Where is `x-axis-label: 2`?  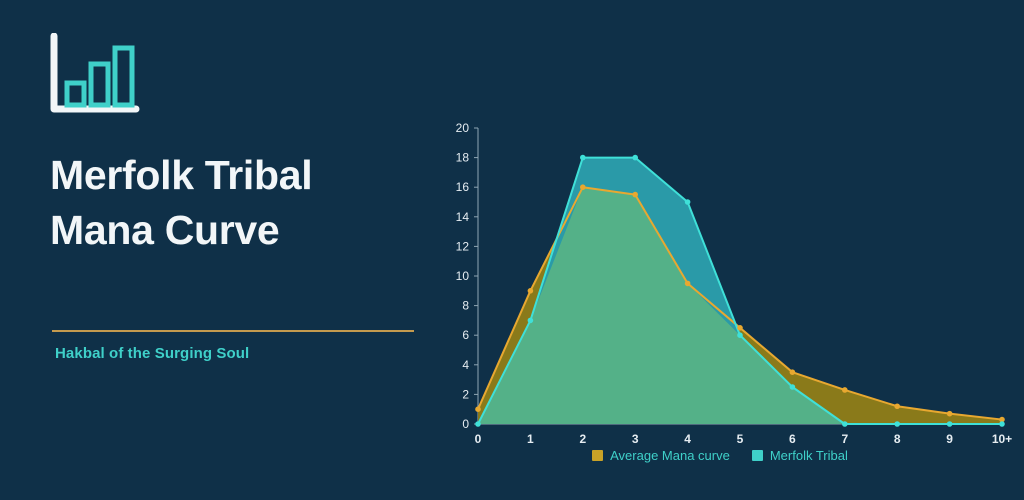 x-axis-label: 2 is located at coordinates (582, 439).